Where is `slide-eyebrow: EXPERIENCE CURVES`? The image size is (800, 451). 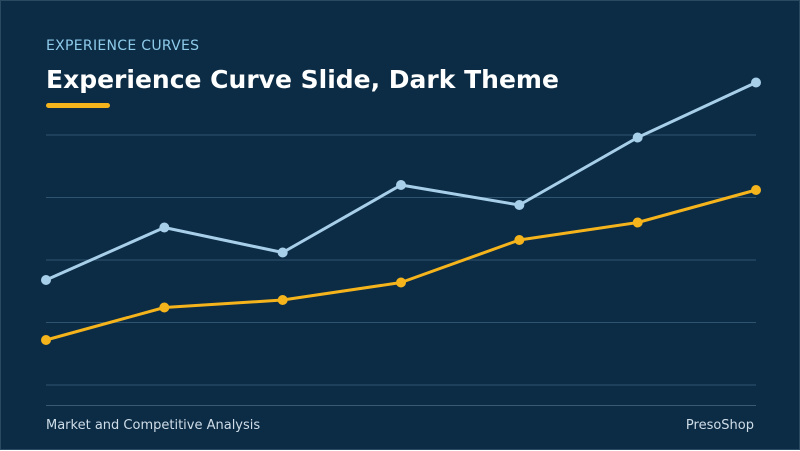
slide-eyebrow: EXPERIENCE CURVES is located at coordinates (123, 46).